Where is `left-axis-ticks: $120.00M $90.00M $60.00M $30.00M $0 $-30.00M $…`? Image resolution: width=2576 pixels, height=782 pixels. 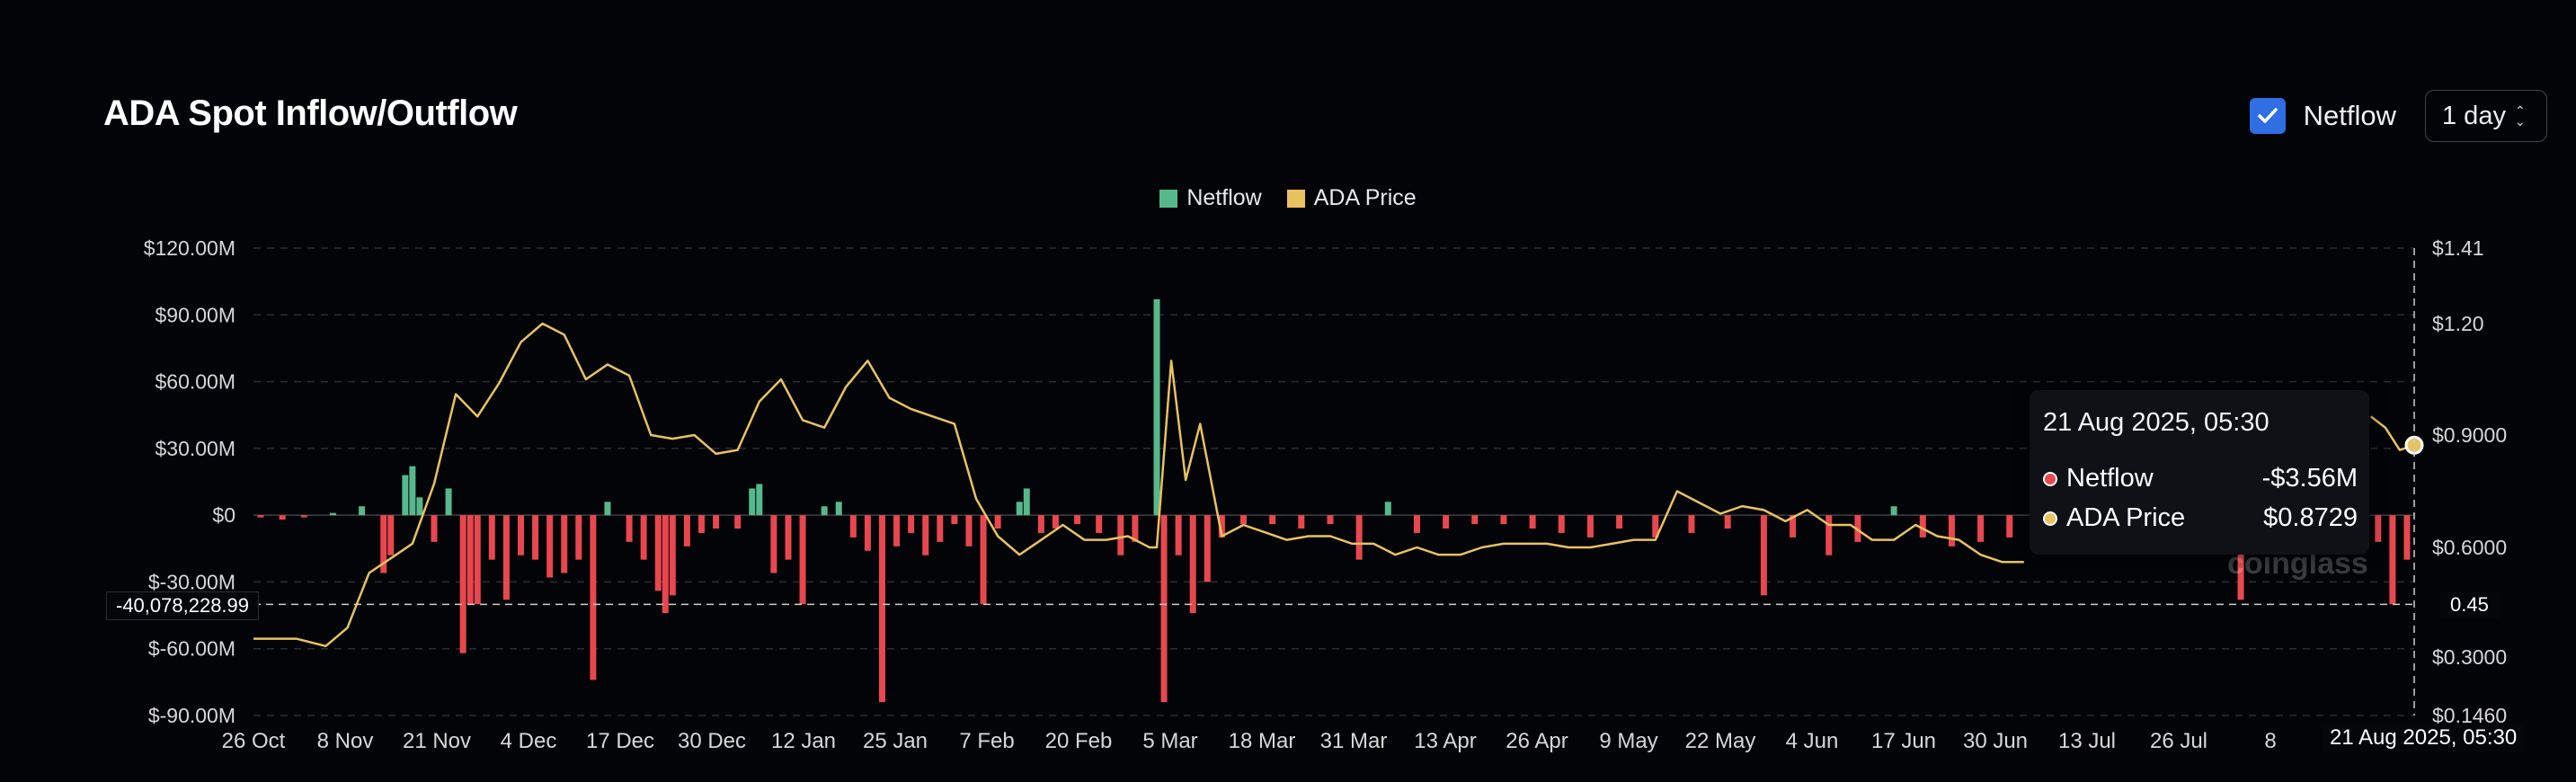 left-axis-ticks: $120.00M $90.00M $60.00M $30.00M $0 $-30.00M $… is located at coordinates (189, 481).